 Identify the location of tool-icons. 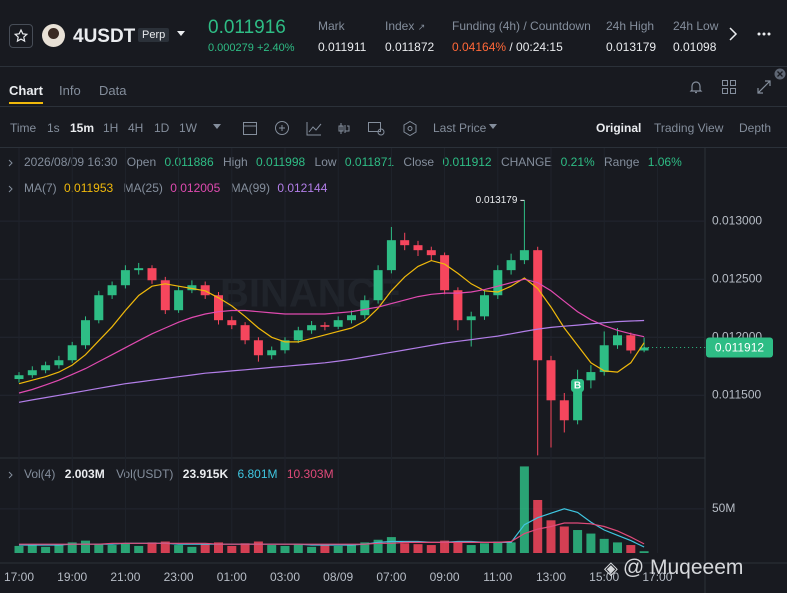
(342, 128).